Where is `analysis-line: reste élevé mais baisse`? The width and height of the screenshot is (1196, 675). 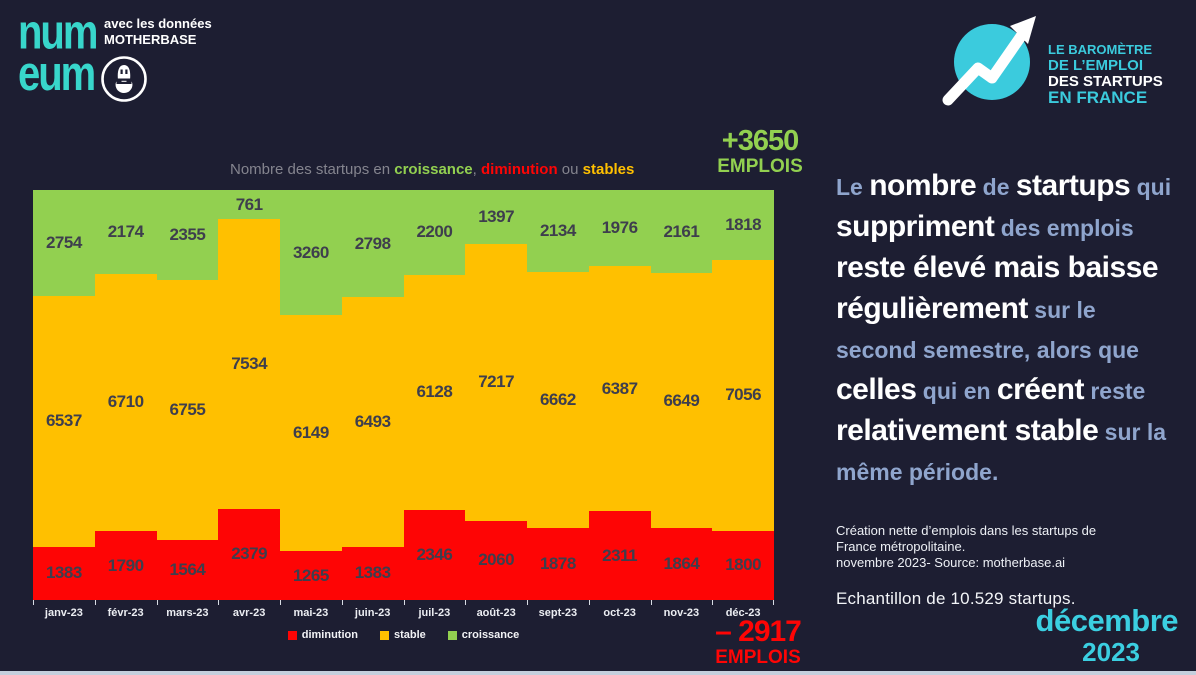
analysis-line: reste élevé mais baisse is located at coordinates (1014, 270).